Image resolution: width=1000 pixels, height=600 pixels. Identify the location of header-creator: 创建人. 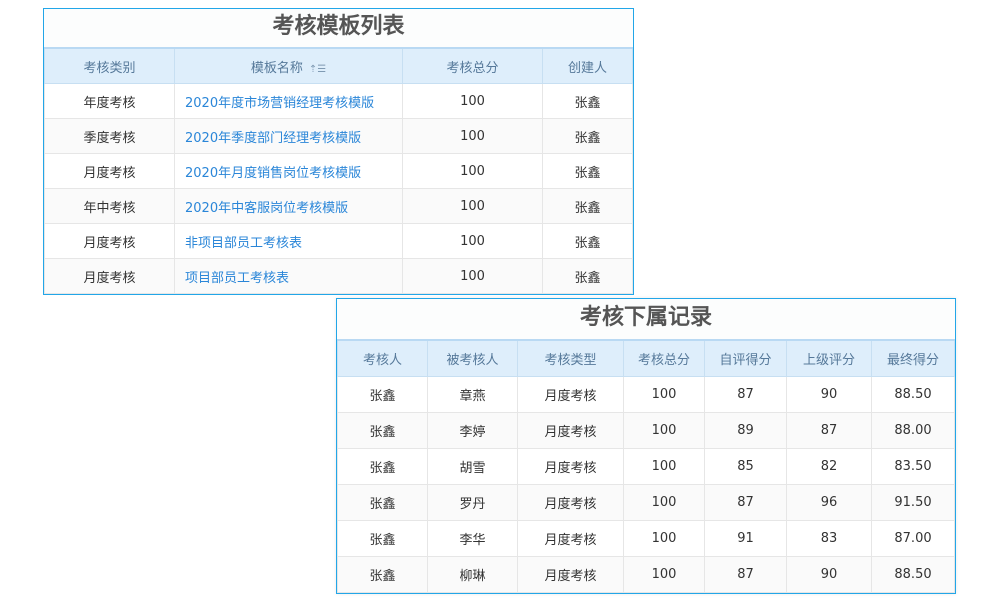
(587, 65).